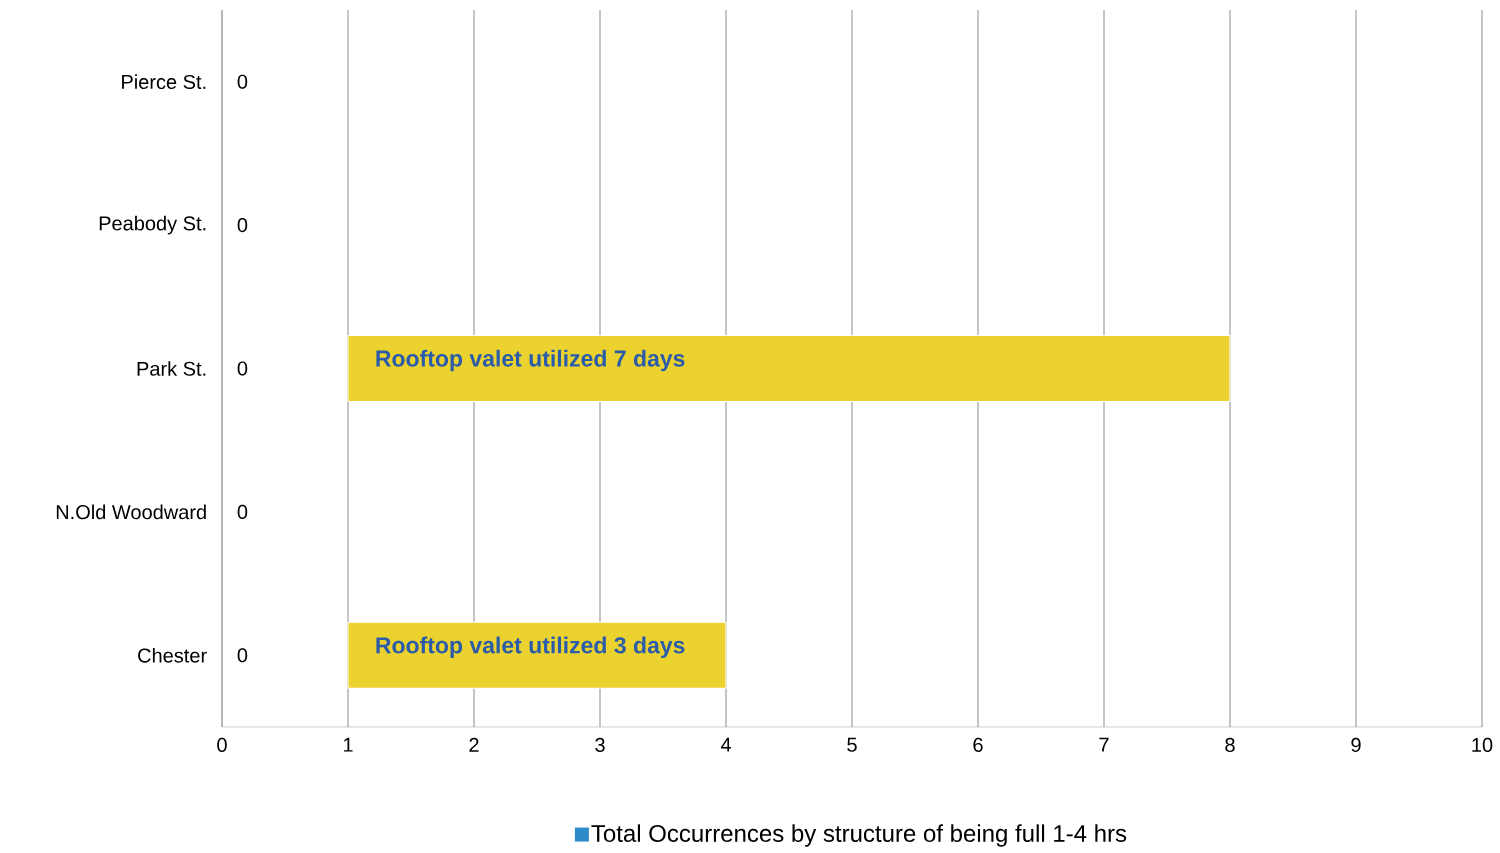 The image size is (1500, 853). Describe the element at coordinates (171, 368) in the screenshot. I see `y-tick-label: Park St.` at that location.